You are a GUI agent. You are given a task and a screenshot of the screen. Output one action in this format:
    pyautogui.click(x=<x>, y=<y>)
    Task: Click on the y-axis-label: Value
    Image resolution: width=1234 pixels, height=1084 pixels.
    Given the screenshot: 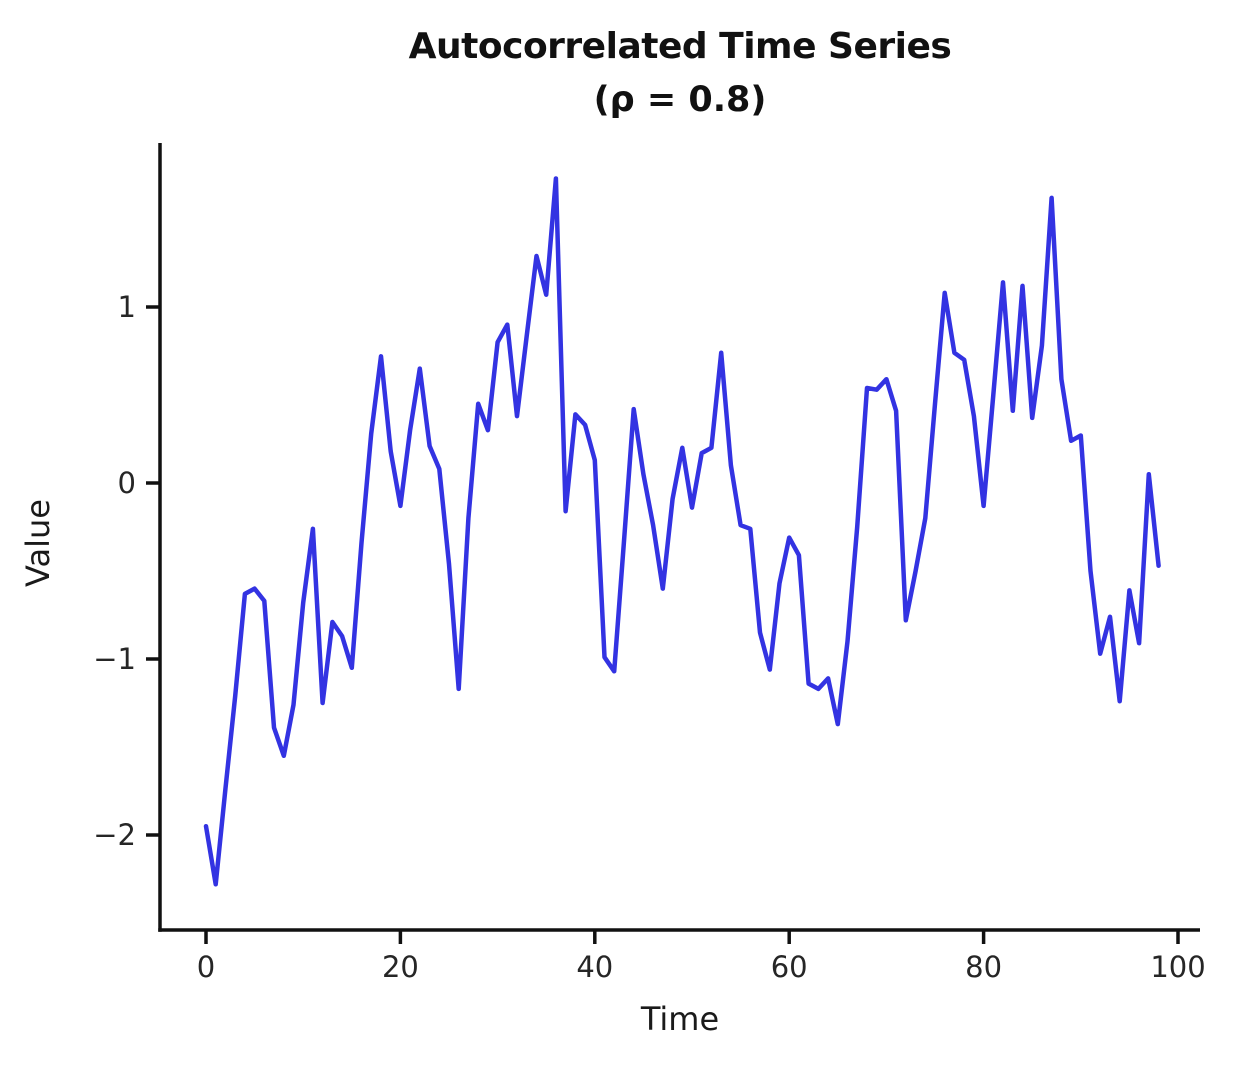 What is the action you would take?
    pyautogui.click(x=38, y=543)
    